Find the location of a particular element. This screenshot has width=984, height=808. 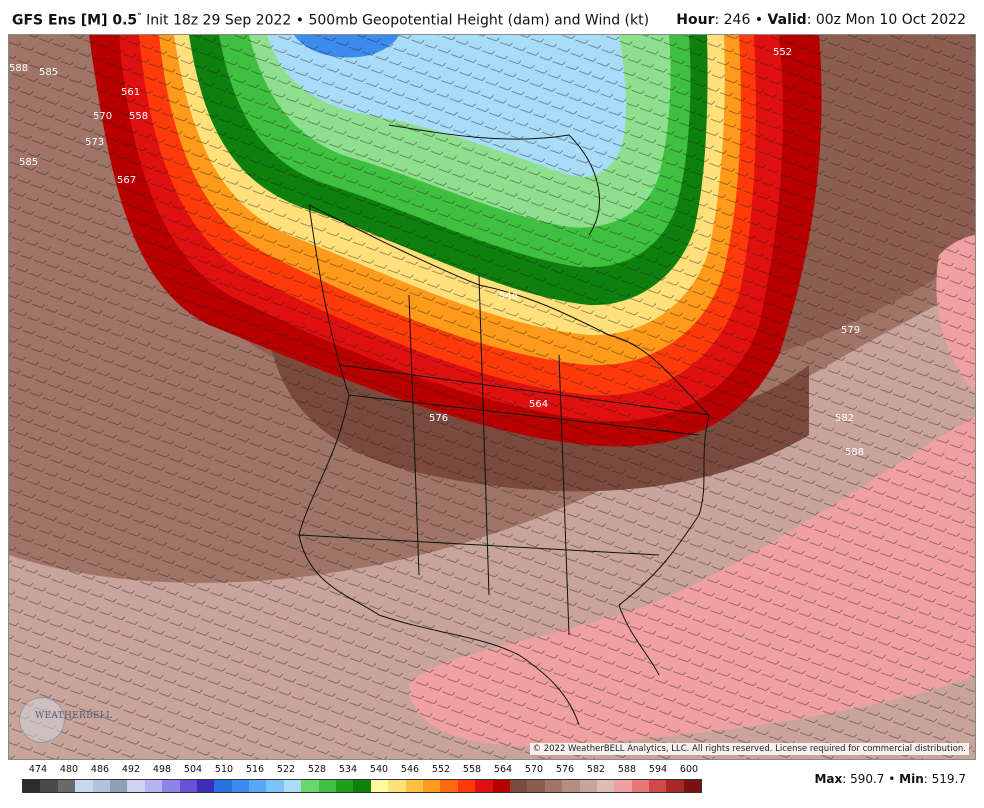

legend-label: 552 is located at coordinates (441, 769).